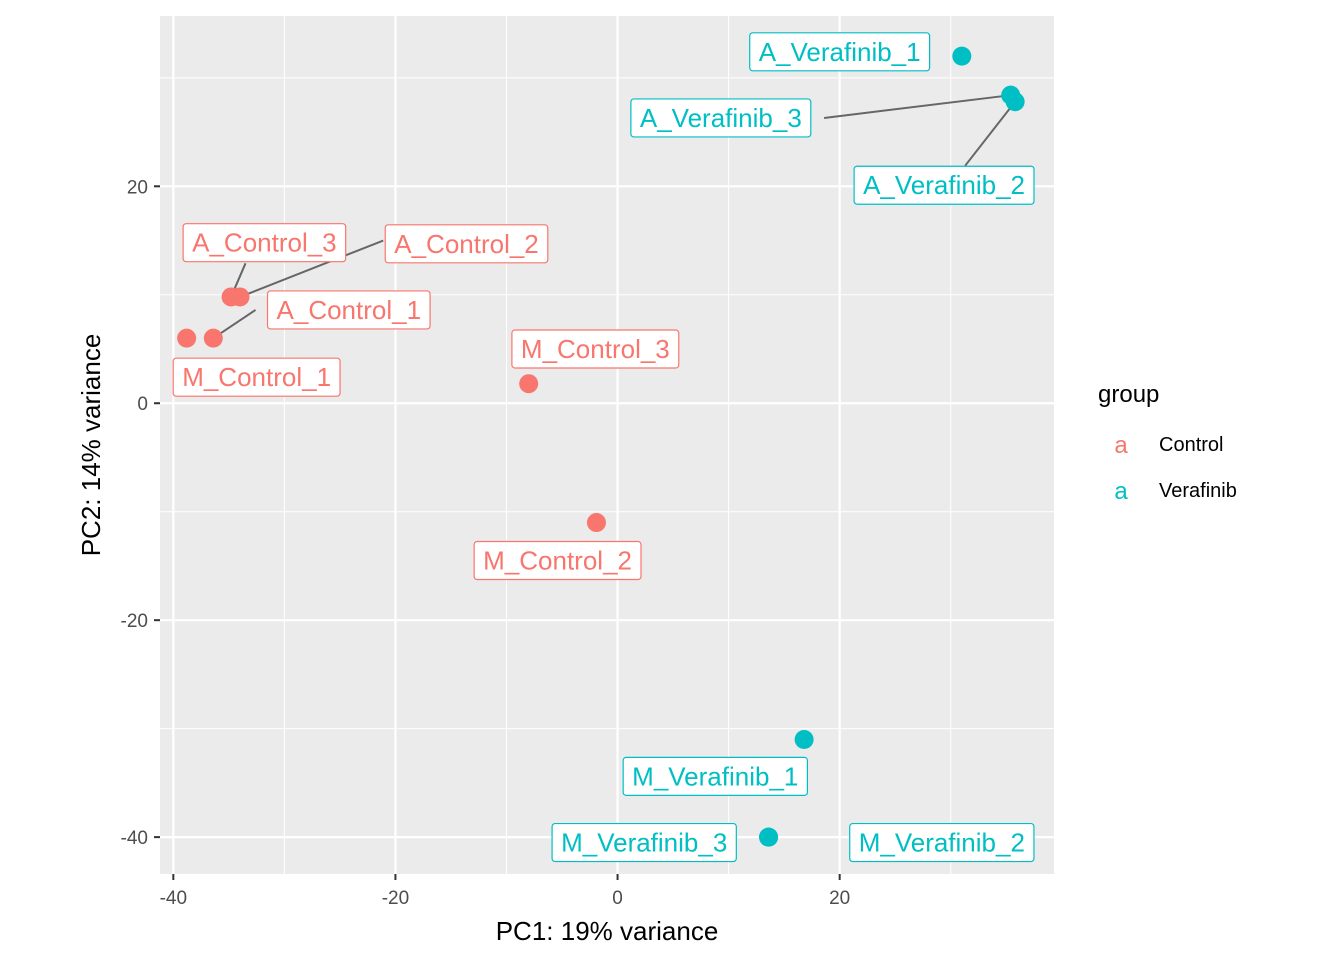 The height and width of the screenshot is (960, 1344). I want to click on legend-title: group, so click(1128, 394).